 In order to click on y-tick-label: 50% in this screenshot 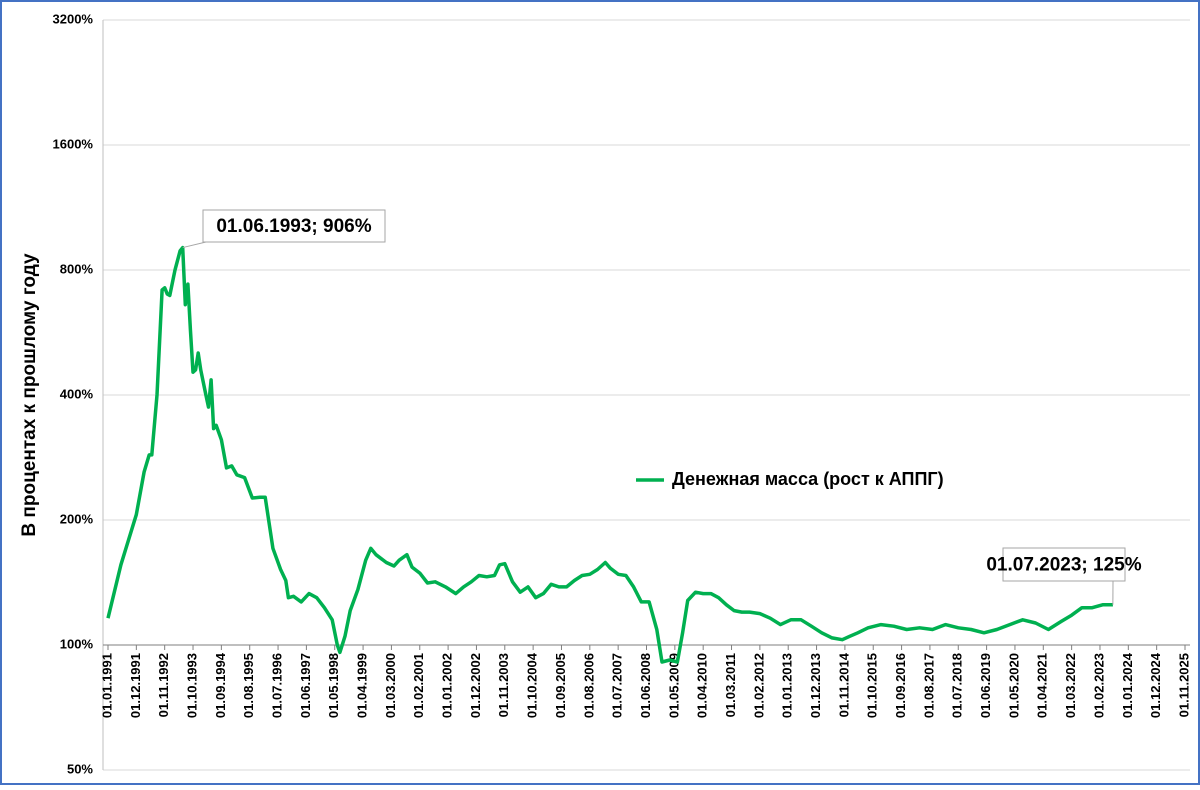, I will do `click(80, 768)`.